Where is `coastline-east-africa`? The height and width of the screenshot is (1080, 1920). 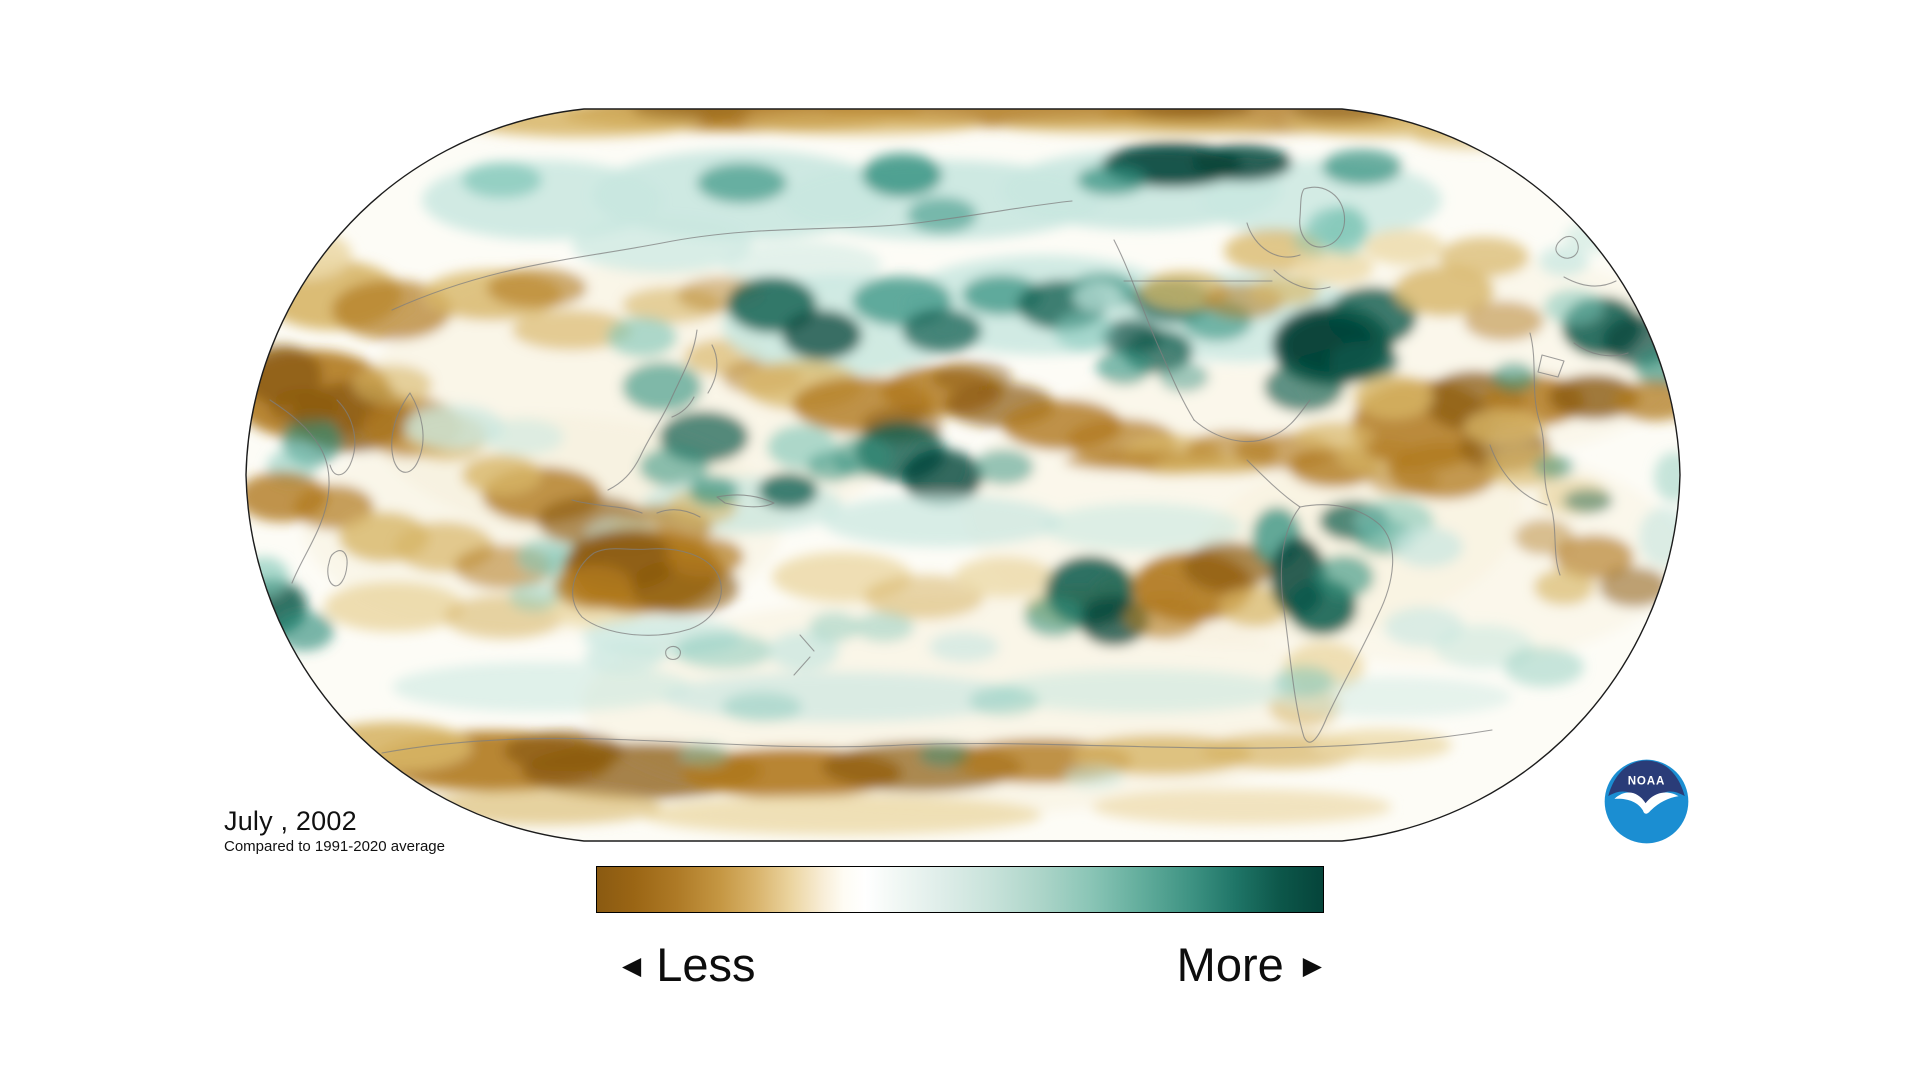
coastline-east-africa is located at coordinates (299, 491).